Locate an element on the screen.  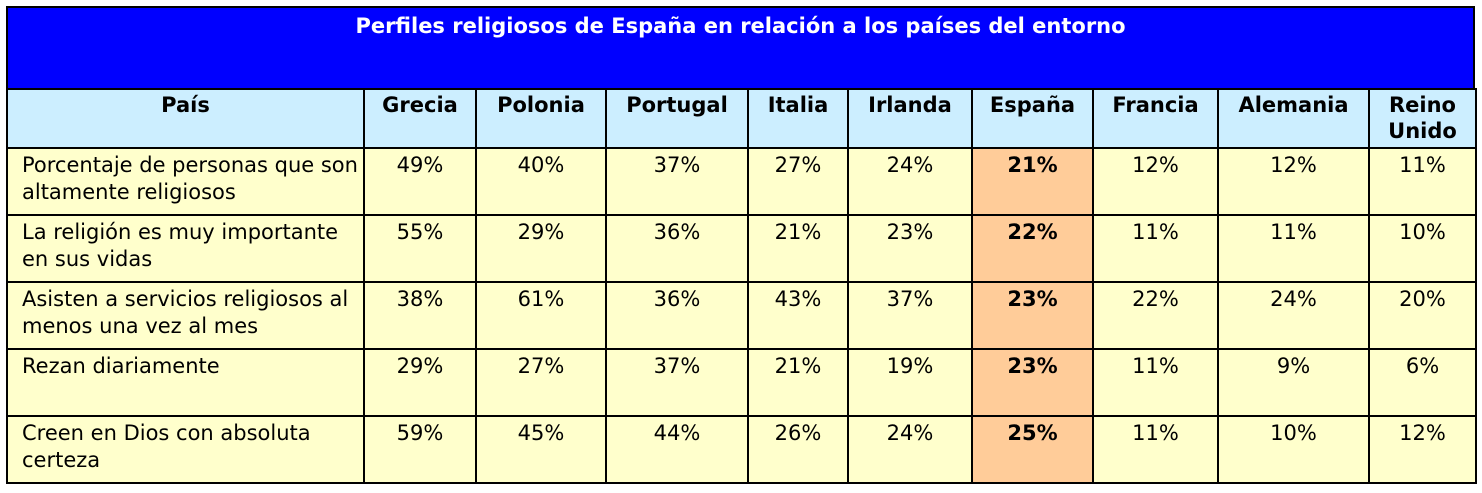
column-header-espana: España is located at coordinates (1032, 118).